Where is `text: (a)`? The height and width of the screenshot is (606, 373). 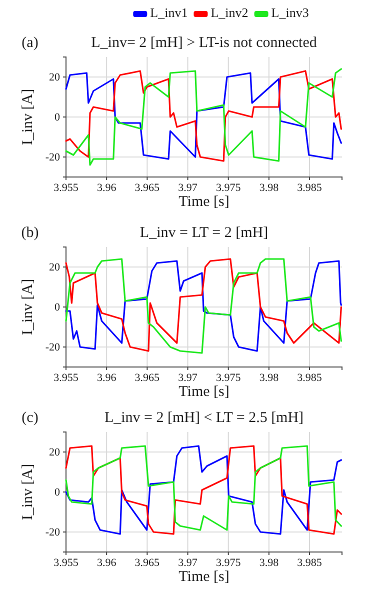
text: (a) is located at coordinates (30, 43).